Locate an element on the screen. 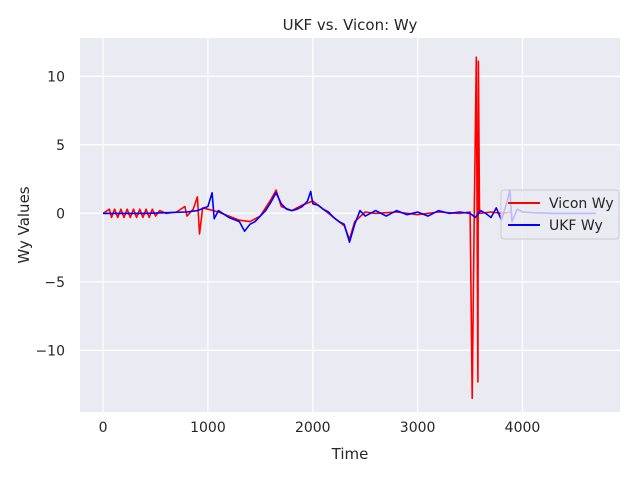 This screenshot has height=484, width=640. y-axis-label: Wy Values is located at coordinates (24, 224).